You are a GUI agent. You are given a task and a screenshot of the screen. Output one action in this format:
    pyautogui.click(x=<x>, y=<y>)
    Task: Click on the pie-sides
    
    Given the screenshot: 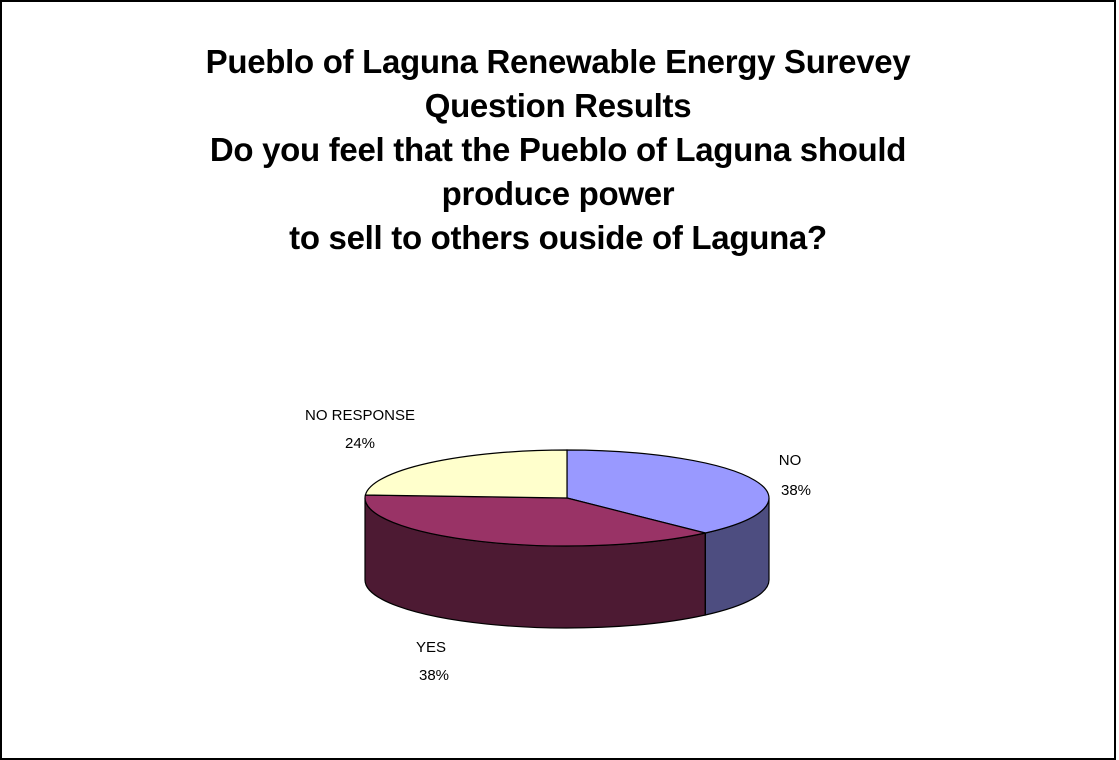 What is the action you would take?
    pyautogui.click(x=567, y=563)
    